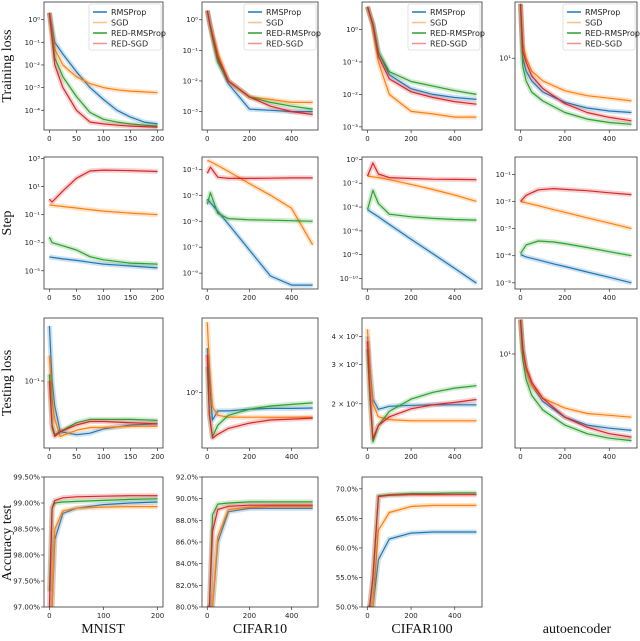 The image size is (640, 641). Describe the element at coordinates (284, 44) in the screenshot. I see `legend-label-red-sgd: RED-SGD` at that location.